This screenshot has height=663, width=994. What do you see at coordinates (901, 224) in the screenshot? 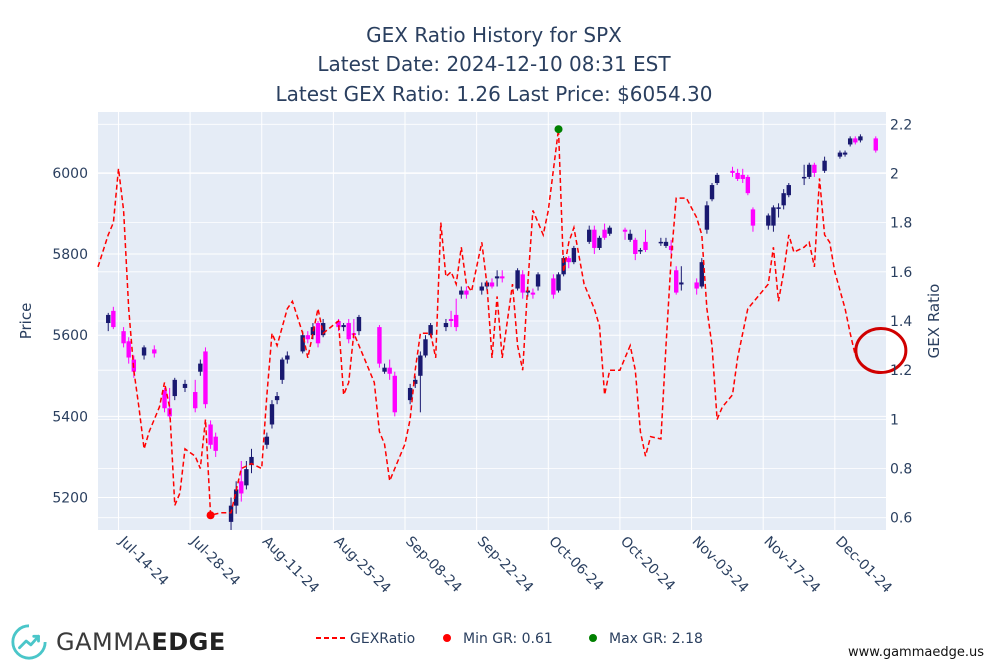
I see `gex-tick-label: 1.8` at bounding box center [901, 224].